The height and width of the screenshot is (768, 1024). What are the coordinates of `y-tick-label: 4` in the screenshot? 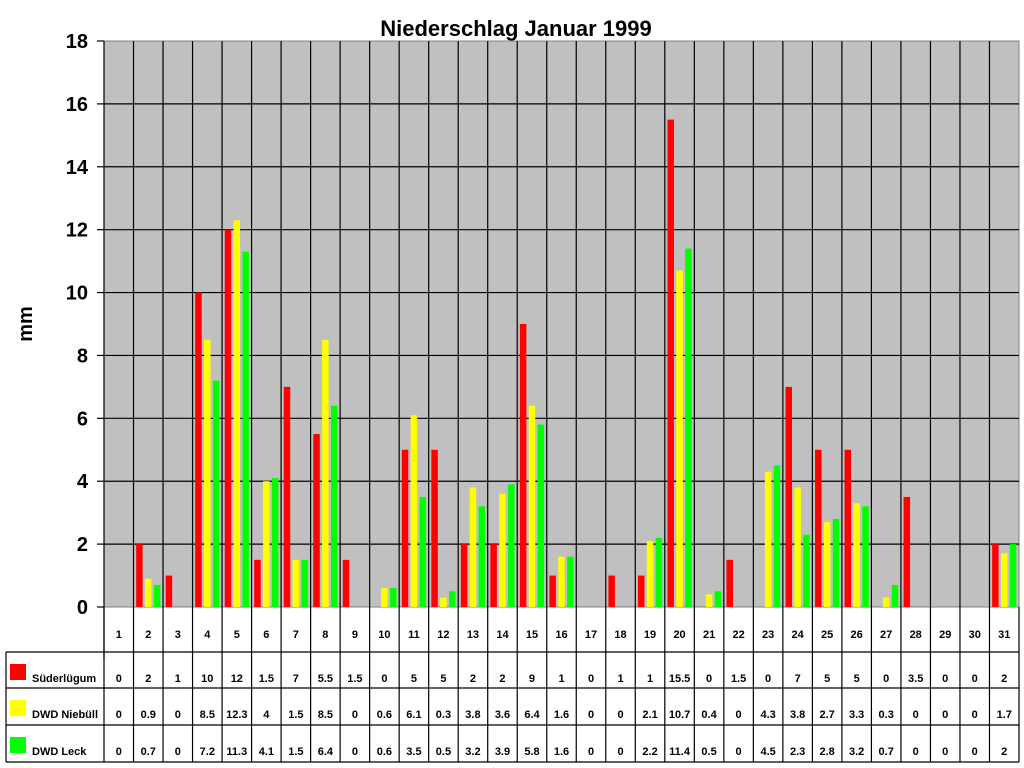 It's located at (83, 482).